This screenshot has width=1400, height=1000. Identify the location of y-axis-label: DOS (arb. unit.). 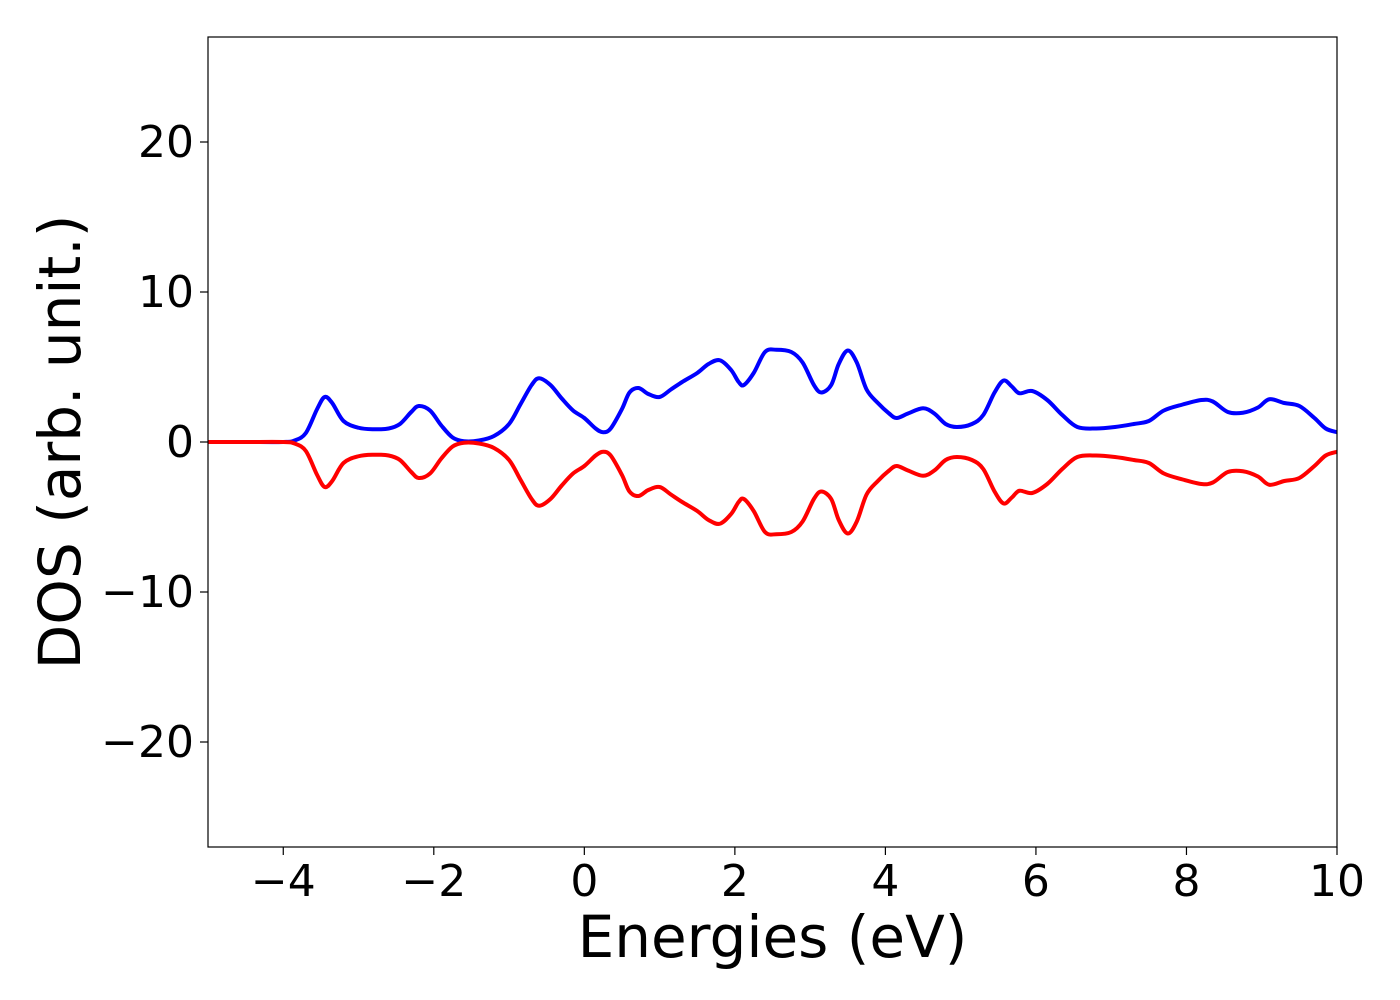
(60, 442).